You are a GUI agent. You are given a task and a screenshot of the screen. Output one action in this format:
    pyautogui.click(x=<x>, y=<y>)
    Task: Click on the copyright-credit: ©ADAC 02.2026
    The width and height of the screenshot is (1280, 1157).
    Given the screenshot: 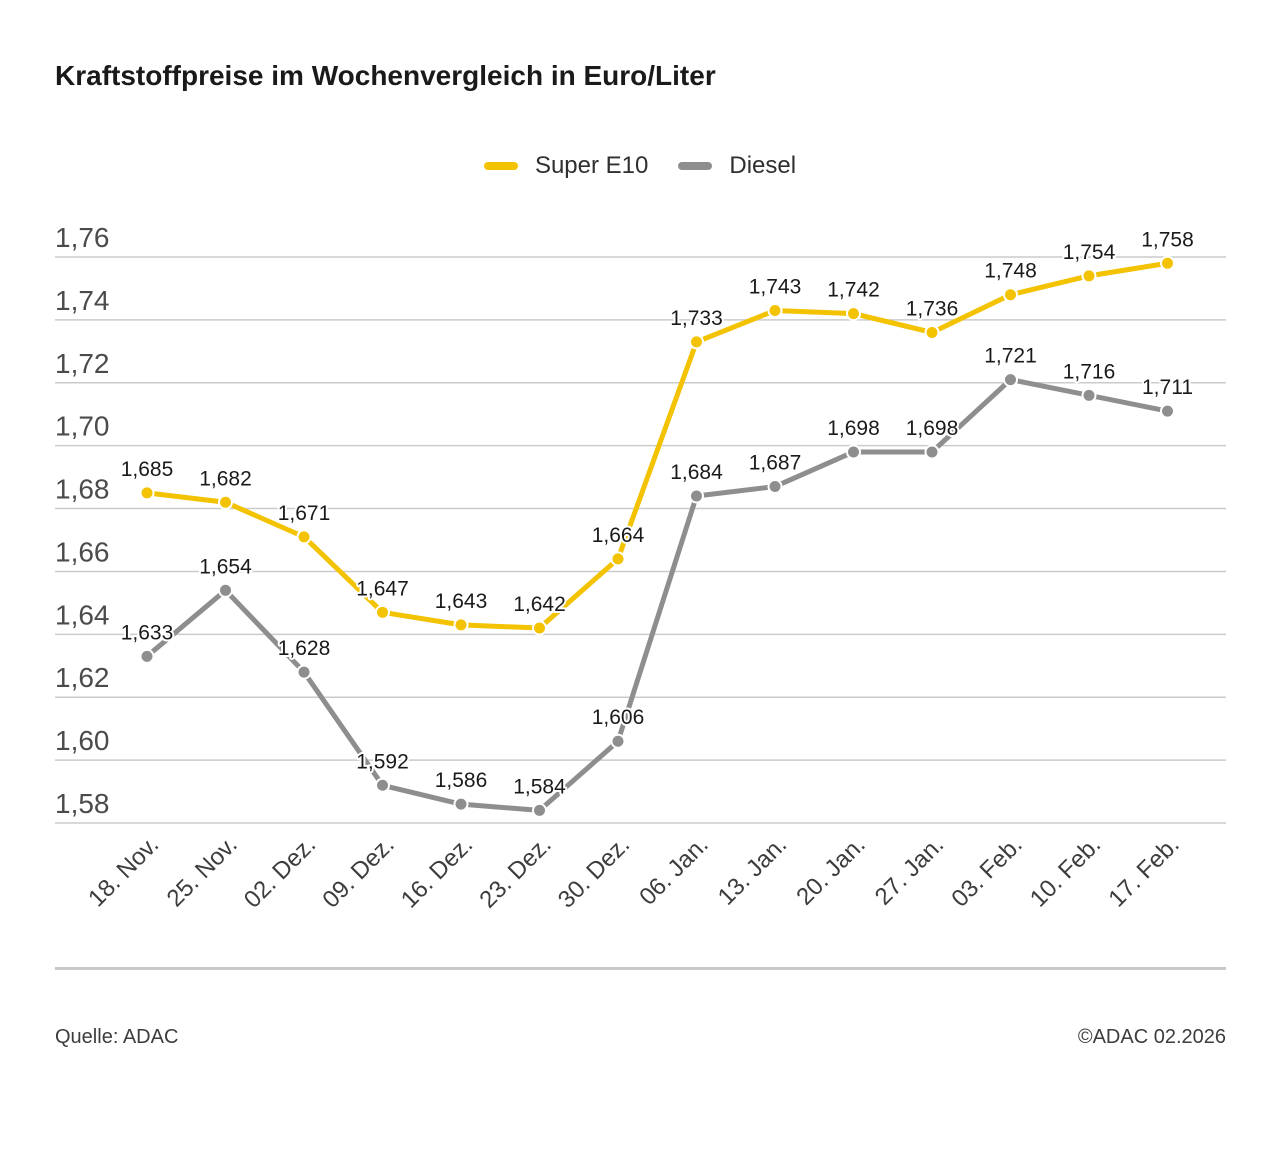 What is the action you would take?
    pyautogui.click(x=1151, y=1037)
    